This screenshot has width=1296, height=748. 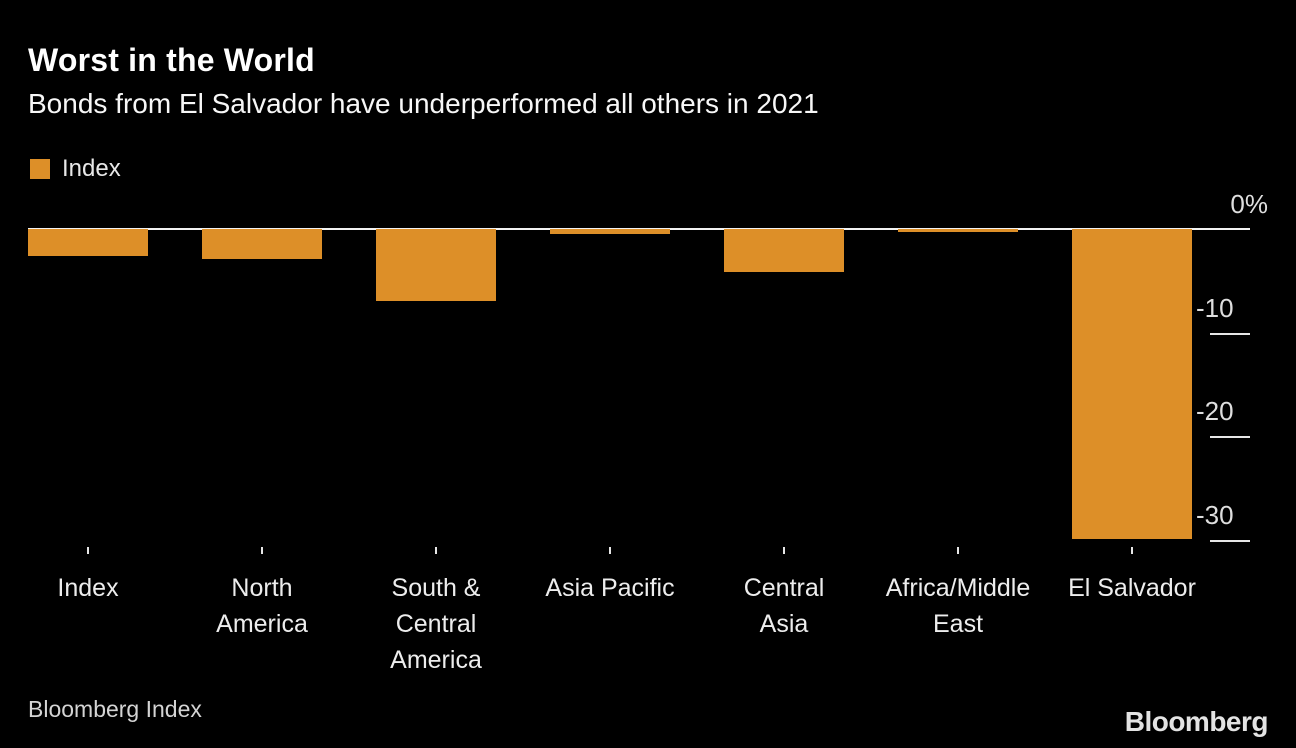 What do you see at coordinates (171, 60) in the screenshot?
I see `chart-title: Worst in the World` at bounding box center [171, 60].